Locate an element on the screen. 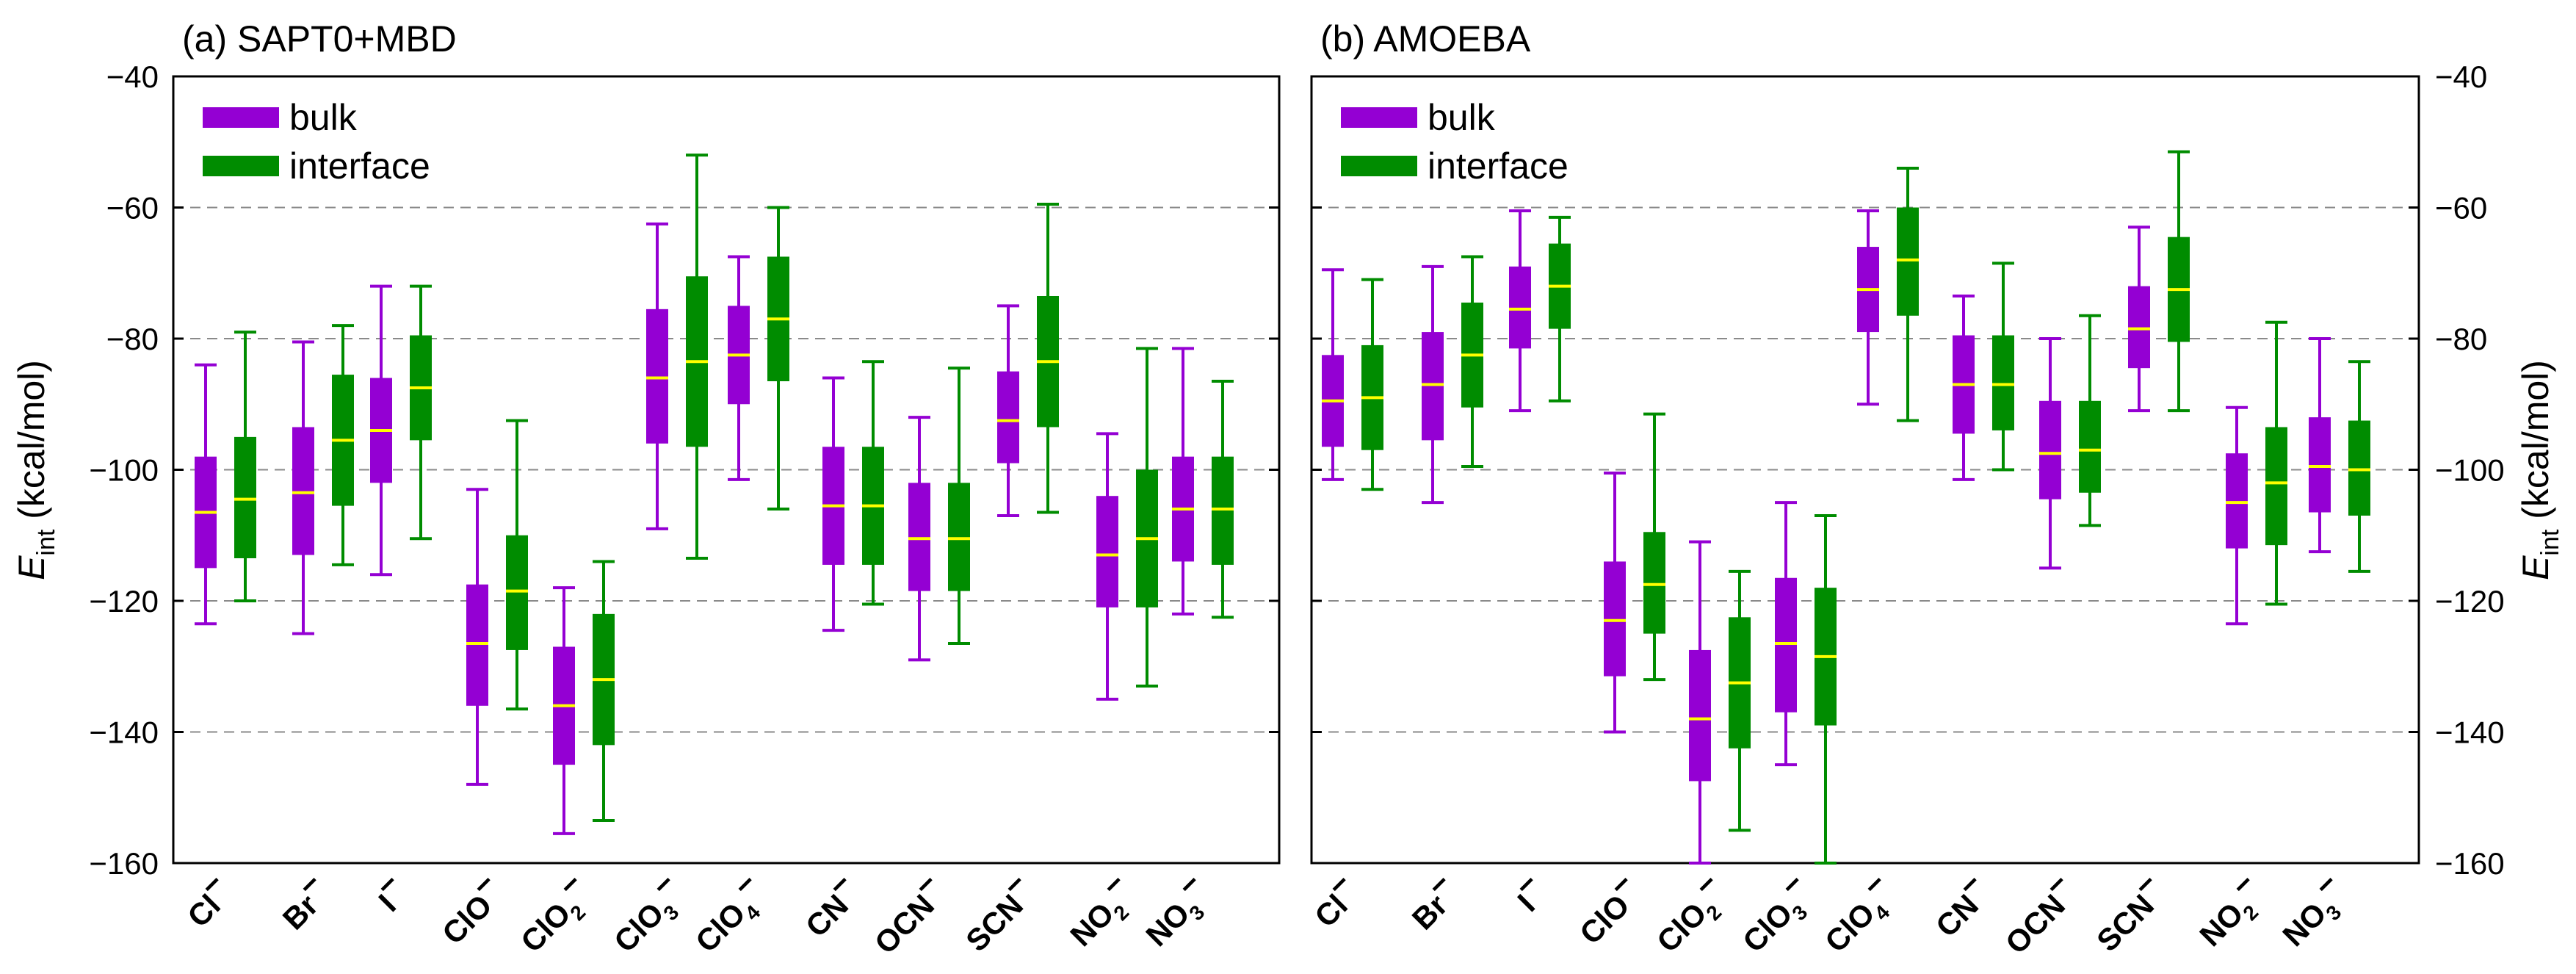 This screenshot has width=2576, height=974. y-axis-title-right: Eint (kcal/mol) is located at coordinates (2539, 470).